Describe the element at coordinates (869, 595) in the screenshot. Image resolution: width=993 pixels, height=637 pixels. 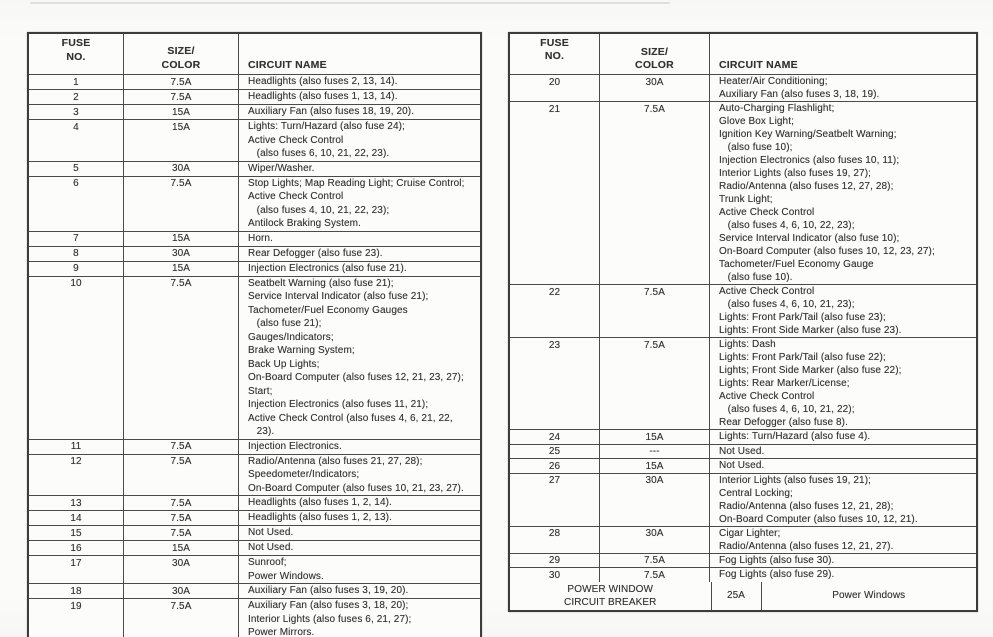
I see `breaker-name-cell: Power Windows` at that location.